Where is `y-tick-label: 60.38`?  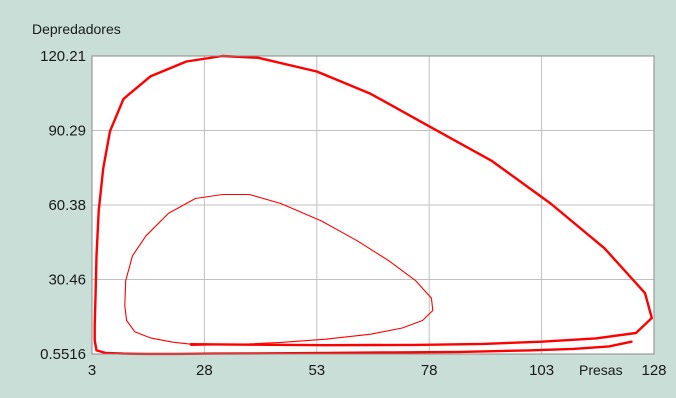
y-tick-label: 60.38 is located at coordinates (67, 205).